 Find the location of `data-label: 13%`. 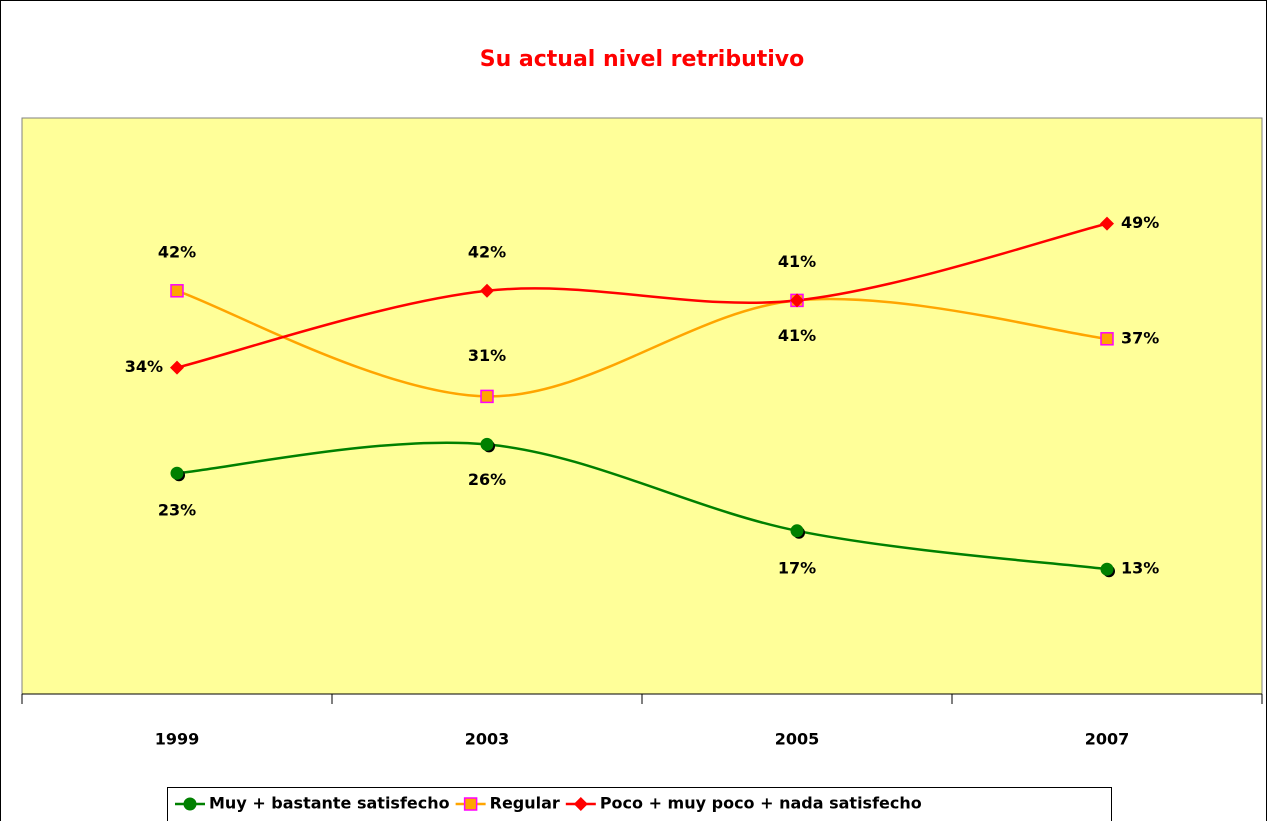

data-label: 13% is located at coordinates (1140, 568).